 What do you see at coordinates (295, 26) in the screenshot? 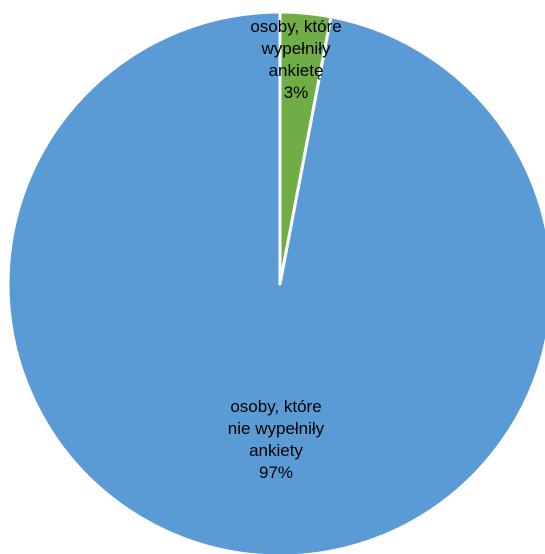
I see `pie-slice-label-0-line-0: osoby, które` at bounding box center [295, 26].